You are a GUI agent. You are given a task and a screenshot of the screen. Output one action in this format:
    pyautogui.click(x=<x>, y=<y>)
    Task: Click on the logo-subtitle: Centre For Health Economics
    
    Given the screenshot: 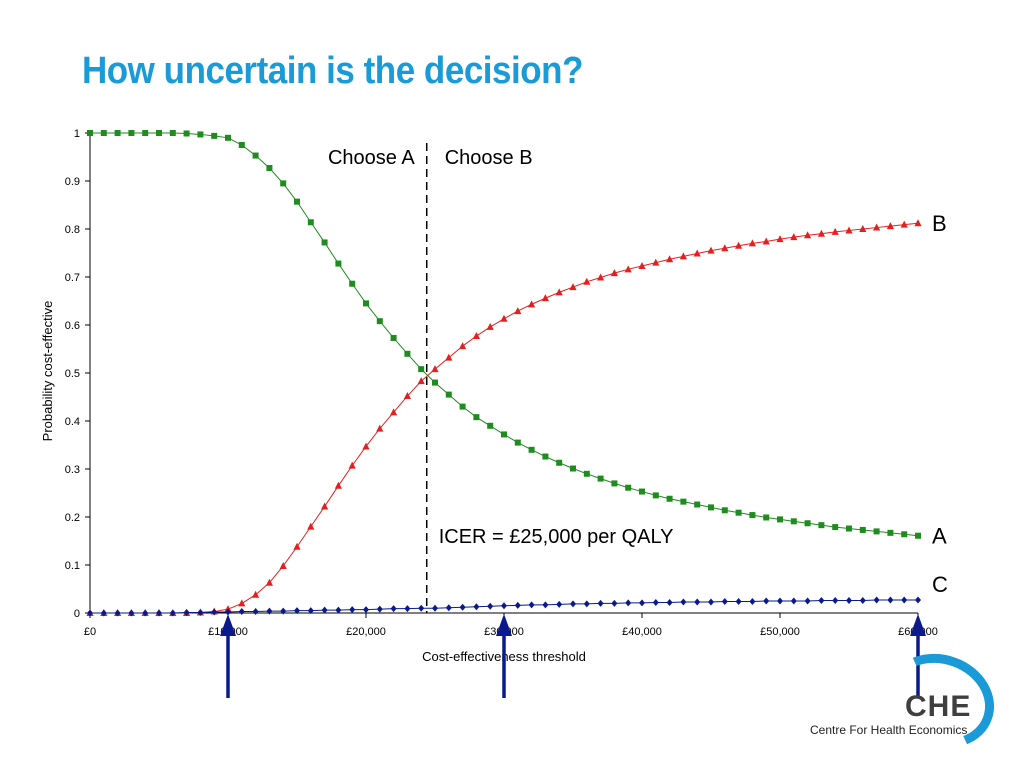 What is the action you would take?
    pyautogui.click(x=889, y=730)
    